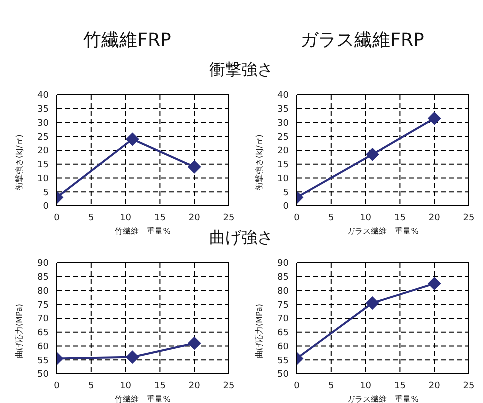 The image size is (483, 403). What do you see at coordinates (127, 40) in the screenshot?
I see `chart-title: 竹繊維FRP` at bounding box center [127, 40].